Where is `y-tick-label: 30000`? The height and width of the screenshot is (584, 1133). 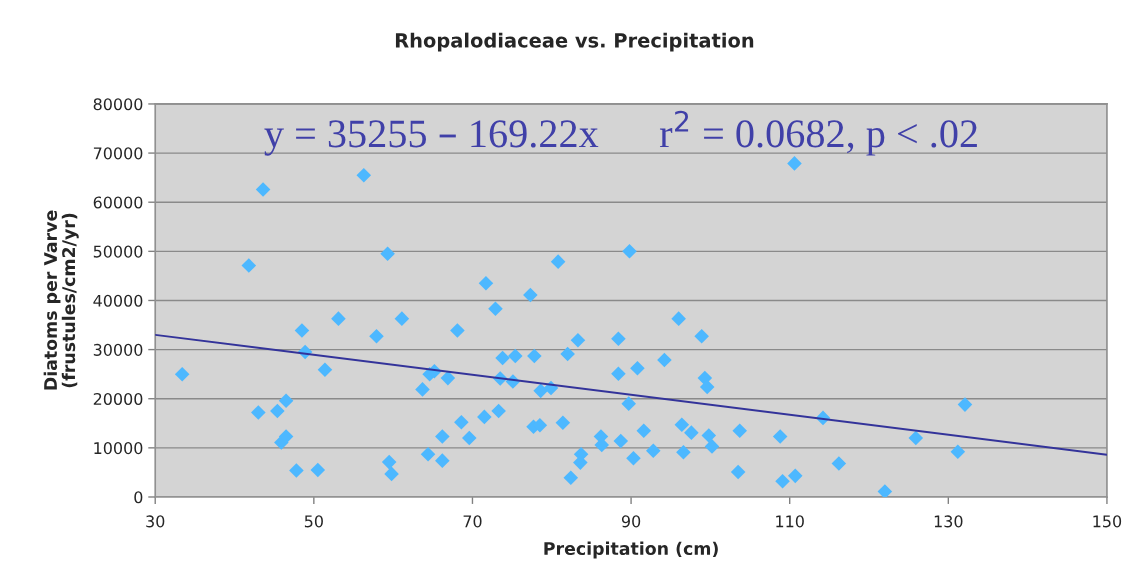 y-tick-label: 30000 is located at coordinates (118, 349).